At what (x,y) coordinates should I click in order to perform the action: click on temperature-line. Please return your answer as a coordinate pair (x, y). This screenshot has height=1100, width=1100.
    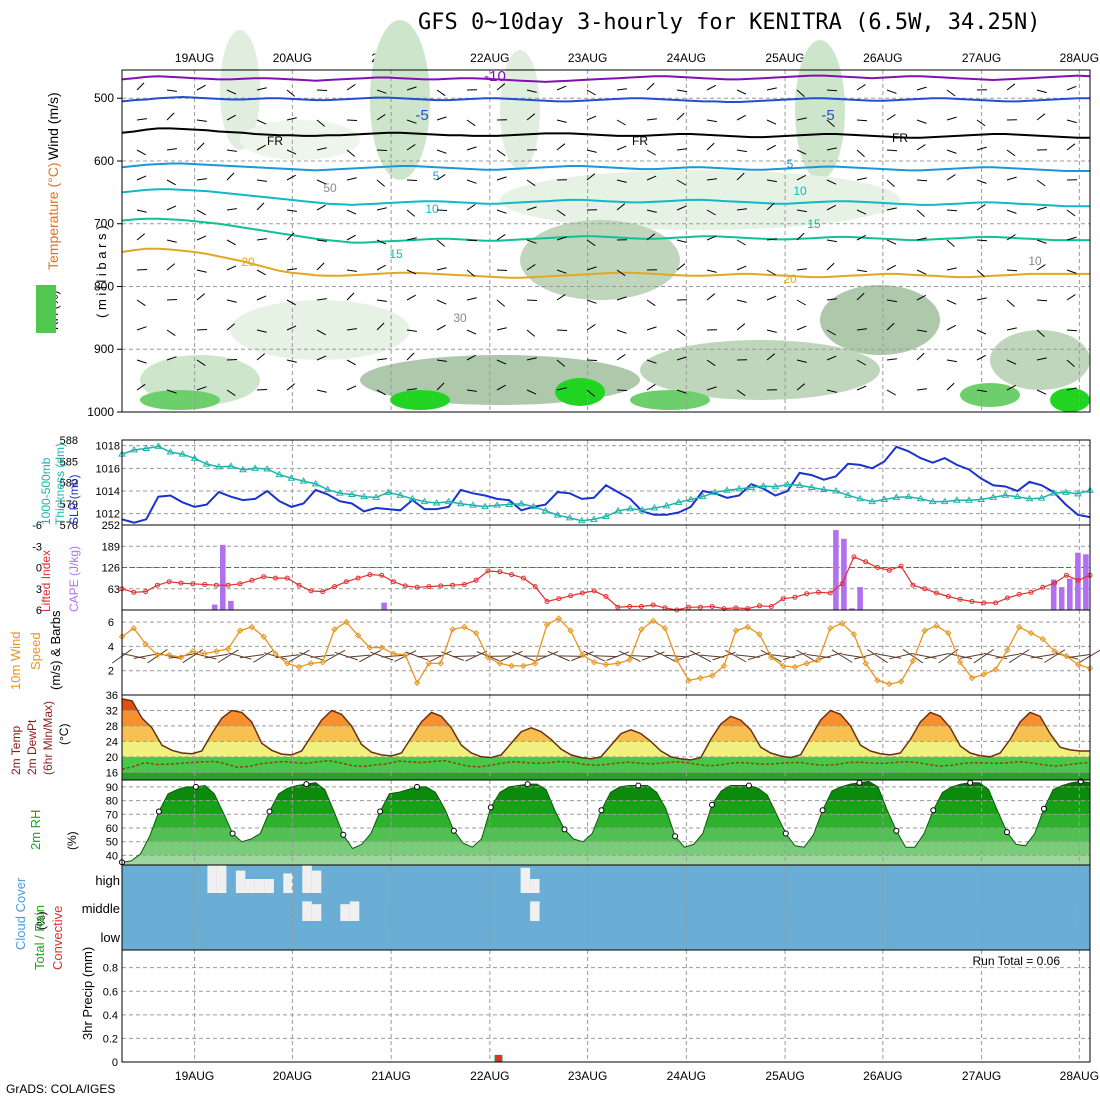
    Looking at the image, I should click on (605, 729).